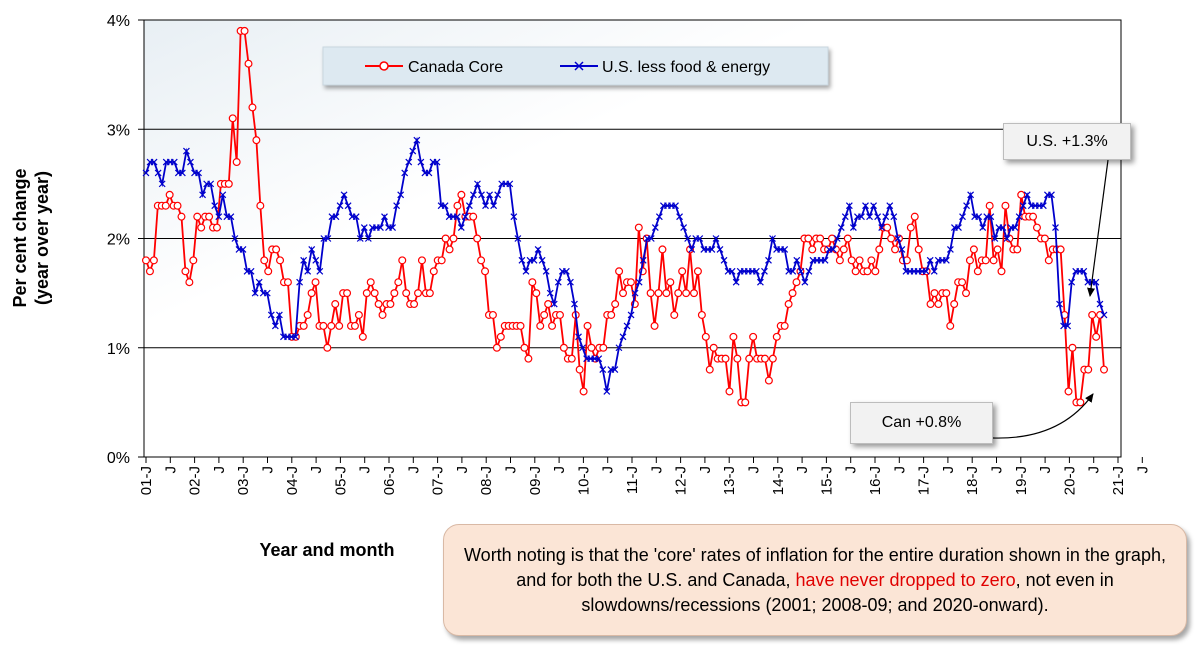  What do you see at coordinates (729, 480) in the screenshot?
I see `x-tick-label: 13-J` at bounding box center [729, 480].